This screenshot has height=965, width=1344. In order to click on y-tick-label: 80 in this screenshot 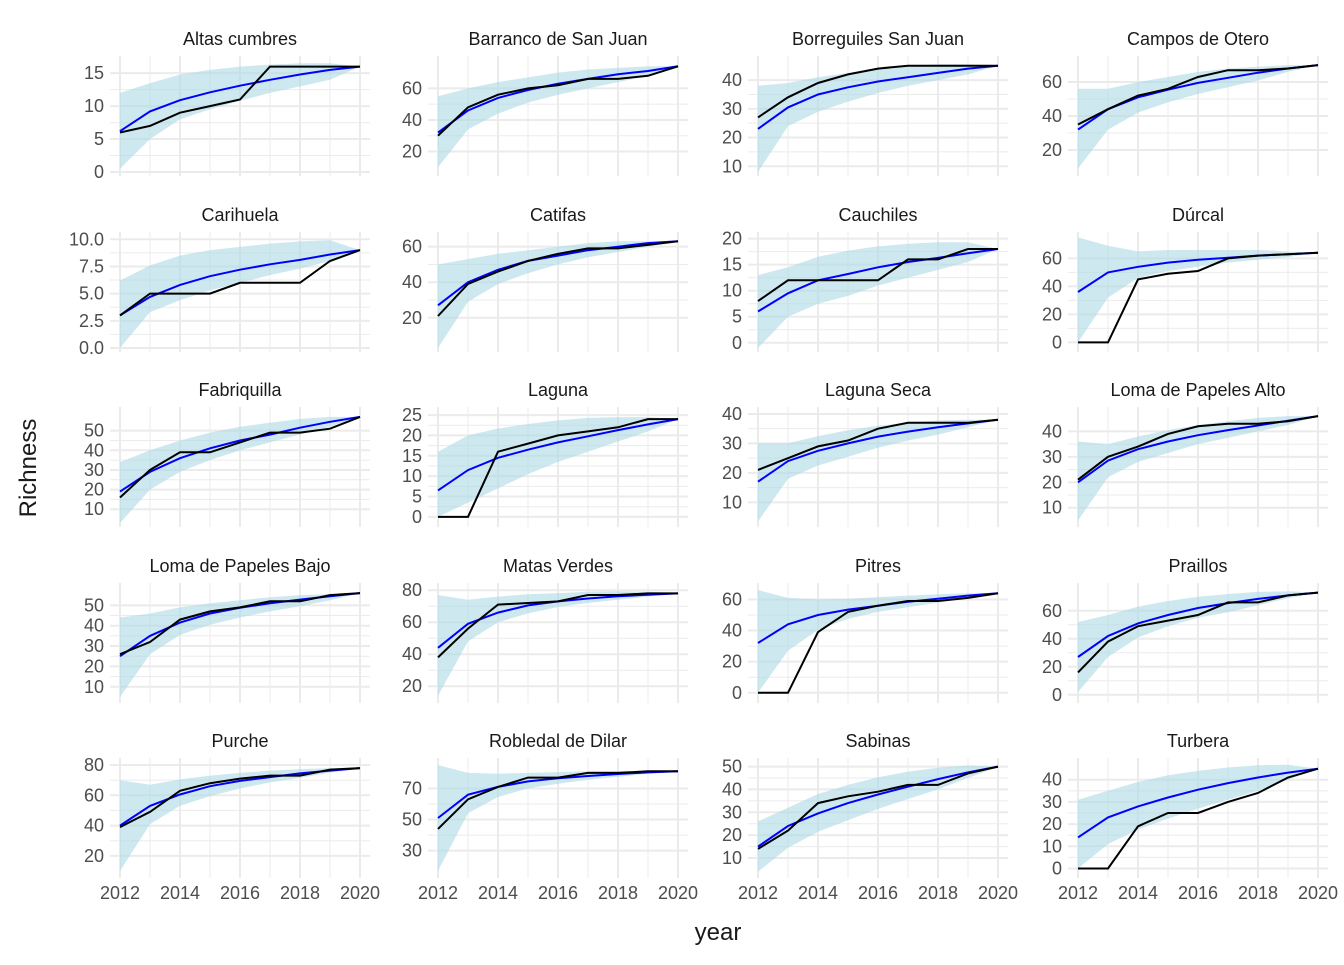, I will do `click(94, 765)`.